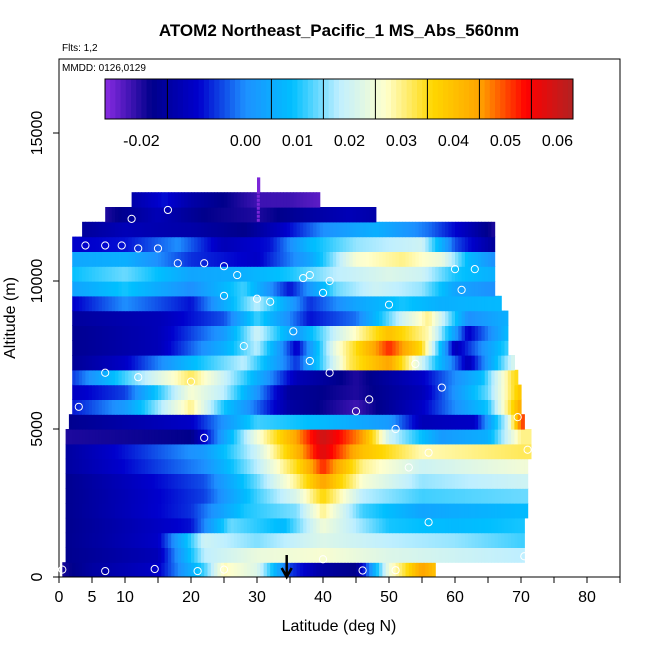 This screenshot has width=650, height=650. I want to click on colorbar-labels: -0.02 0.00 0.01 0.02 0.03 0.04 0.05 0.06, so click(348, 141).